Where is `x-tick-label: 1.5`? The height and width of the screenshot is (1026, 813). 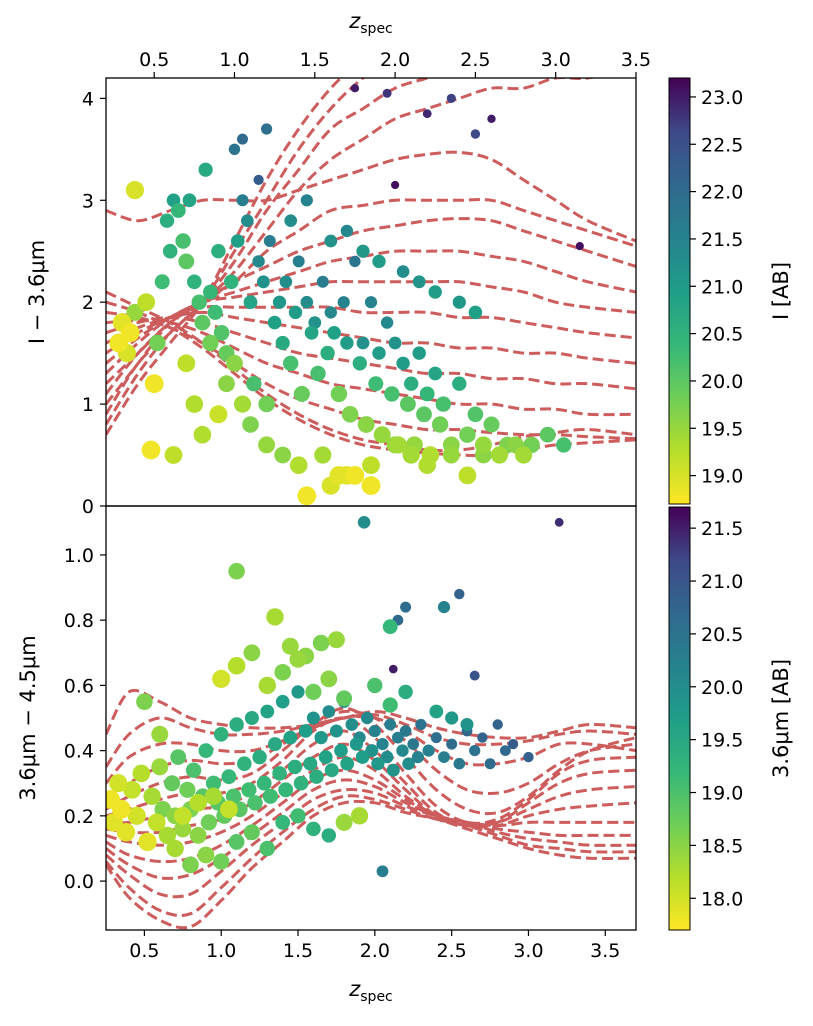 x-tick-label: 1.5 is located at coordinates (298, 951).